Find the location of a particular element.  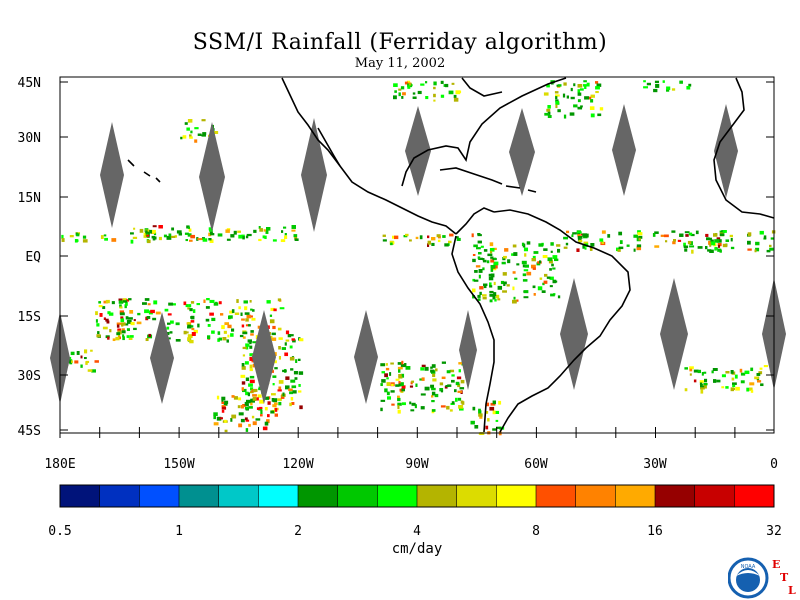

lat-label: 30S is located at coordinates (29, 376).